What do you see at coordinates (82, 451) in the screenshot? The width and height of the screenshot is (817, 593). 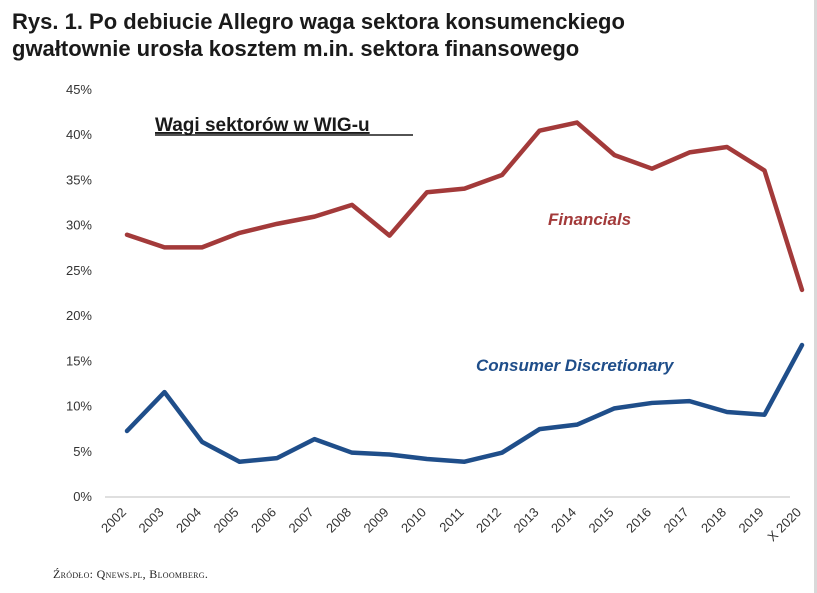 I see `y-tick-label: 5%` at bounding box center [82, 451].